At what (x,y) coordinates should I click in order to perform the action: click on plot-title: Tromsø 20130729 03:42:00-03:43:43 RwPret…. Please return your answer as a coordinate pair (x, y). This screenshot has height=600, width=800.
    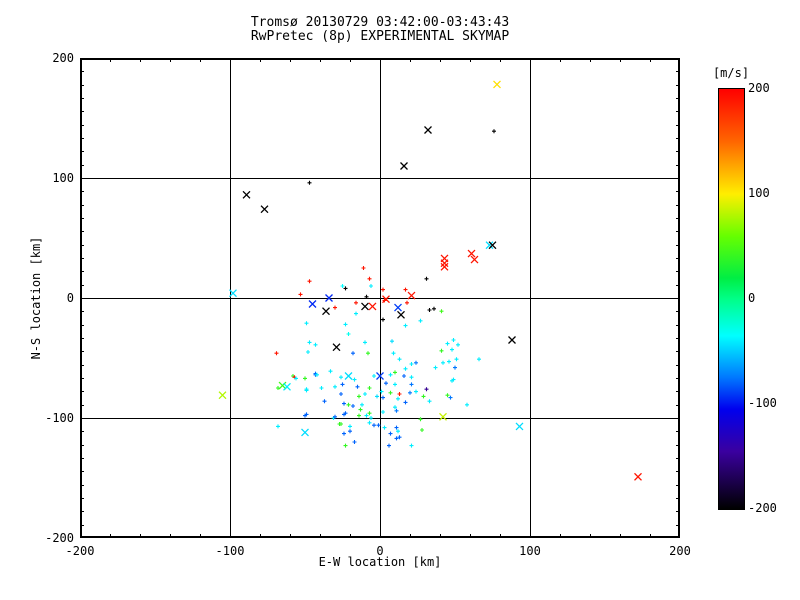
    Looking at the image, I should click on (380, 30).